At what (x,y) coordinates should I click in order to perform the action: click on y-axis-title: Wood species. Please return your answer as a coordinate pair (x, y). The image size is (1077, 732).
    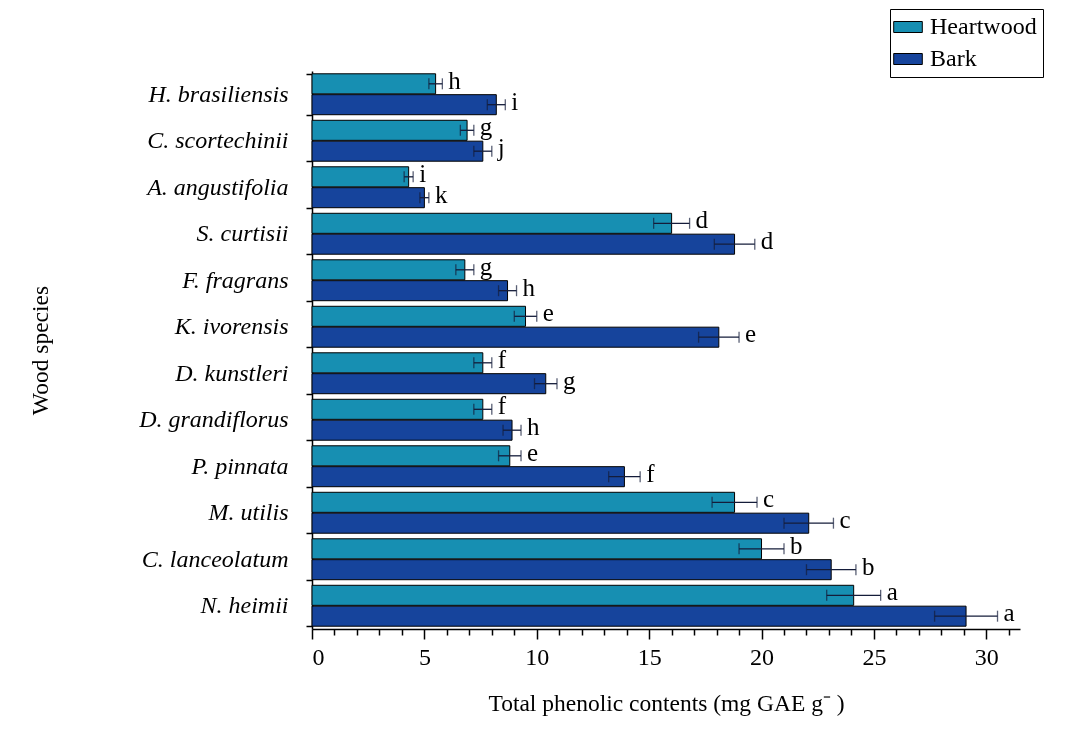
    Looking at the image, I should click on (40, 350).